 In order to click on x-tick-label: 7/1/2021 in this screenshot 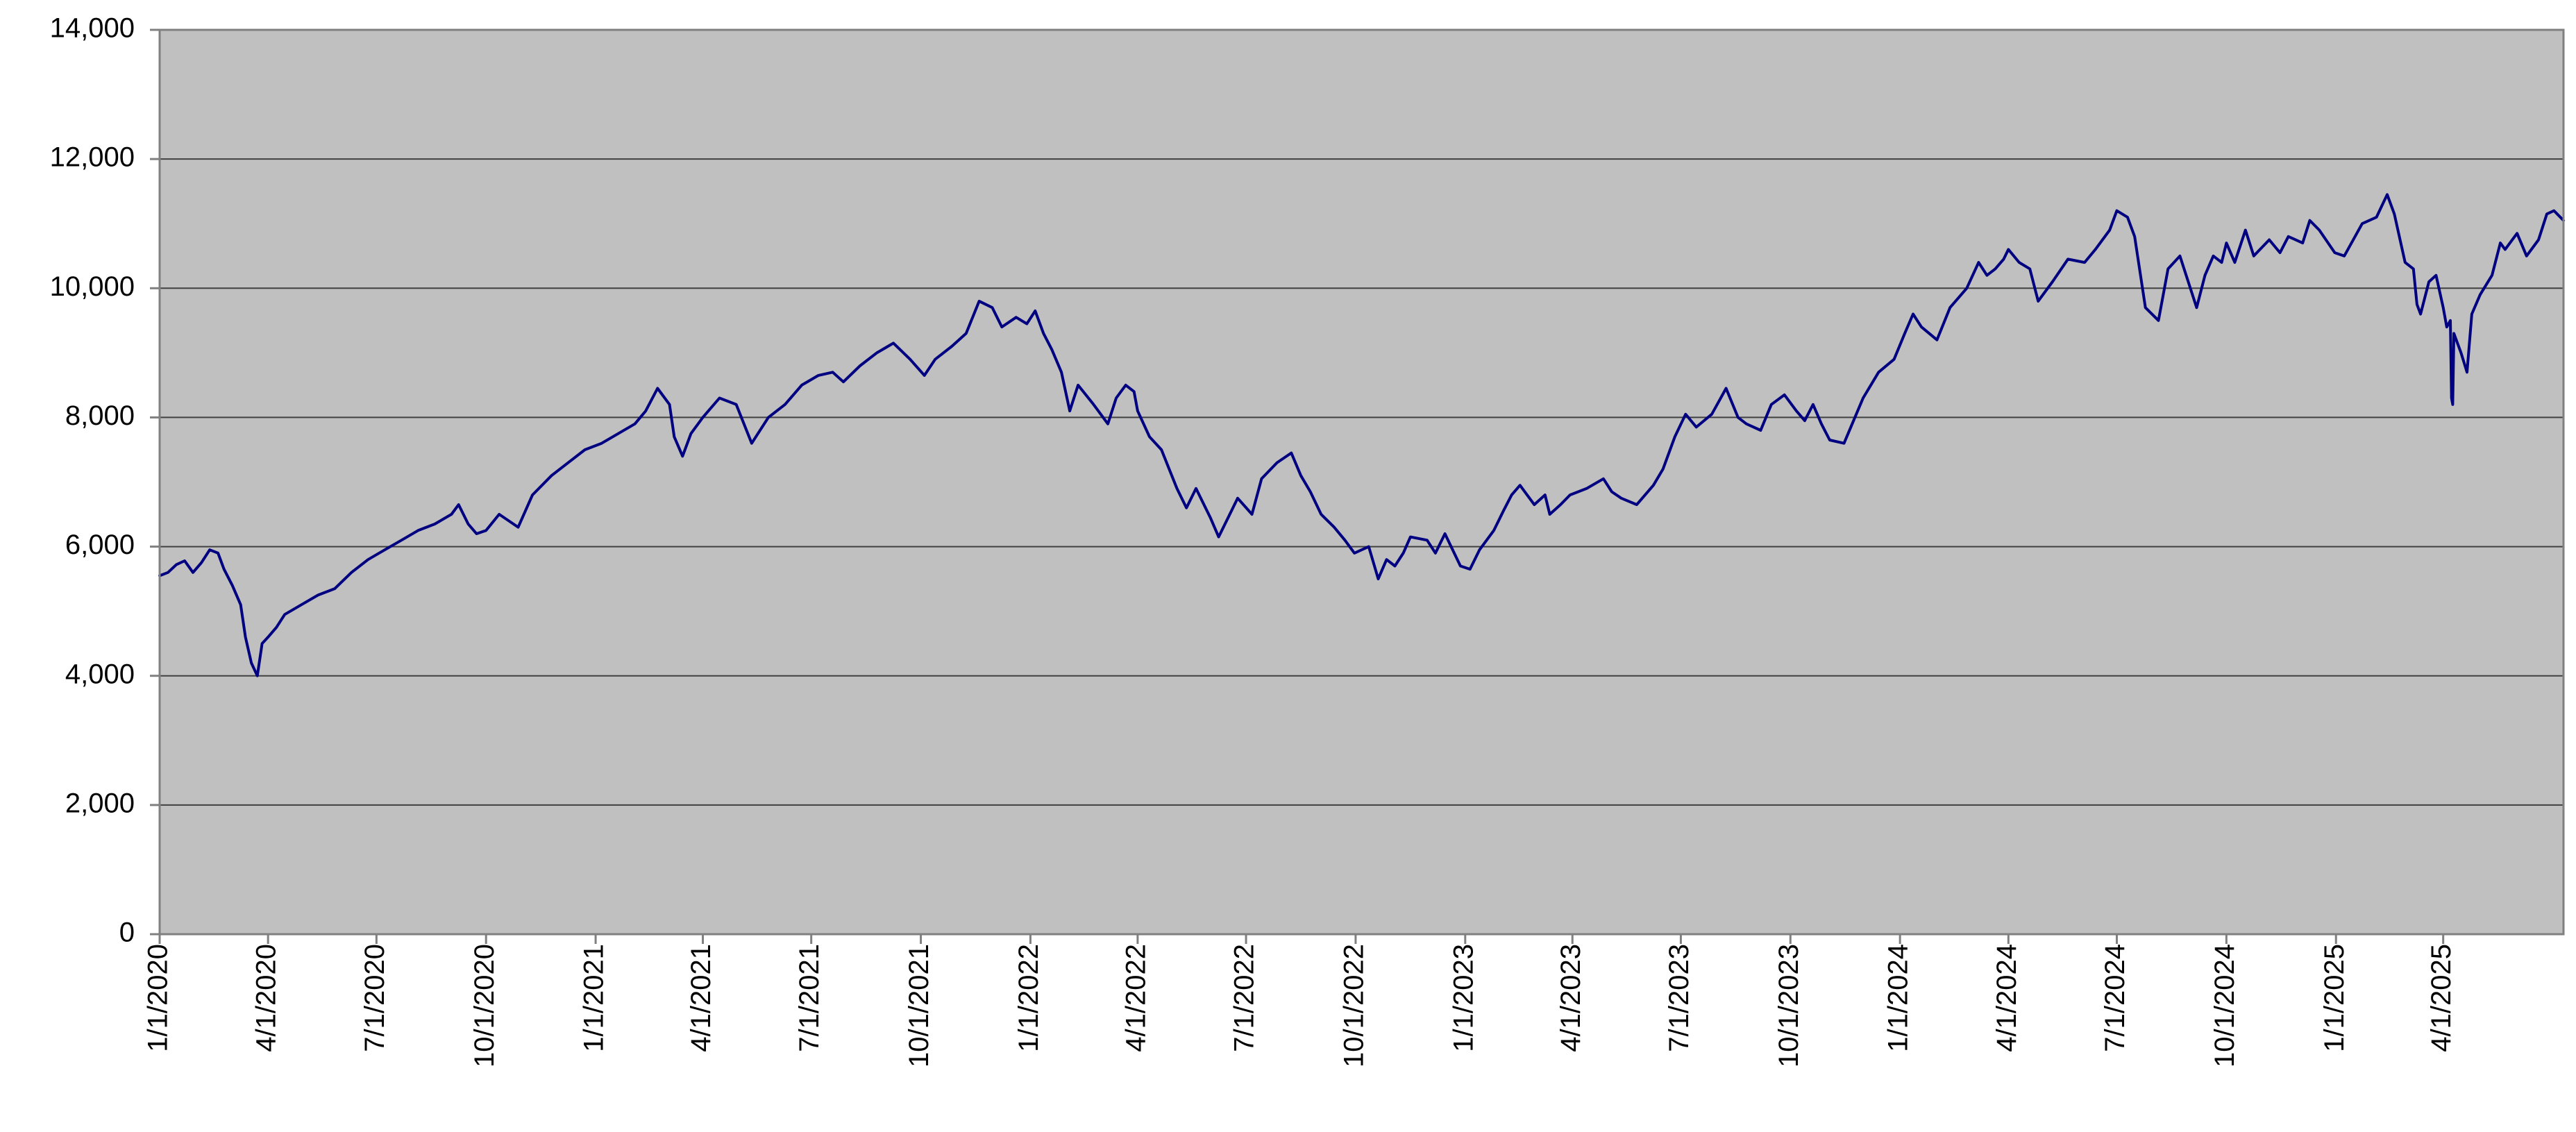, I will do `click(809, 998)`.